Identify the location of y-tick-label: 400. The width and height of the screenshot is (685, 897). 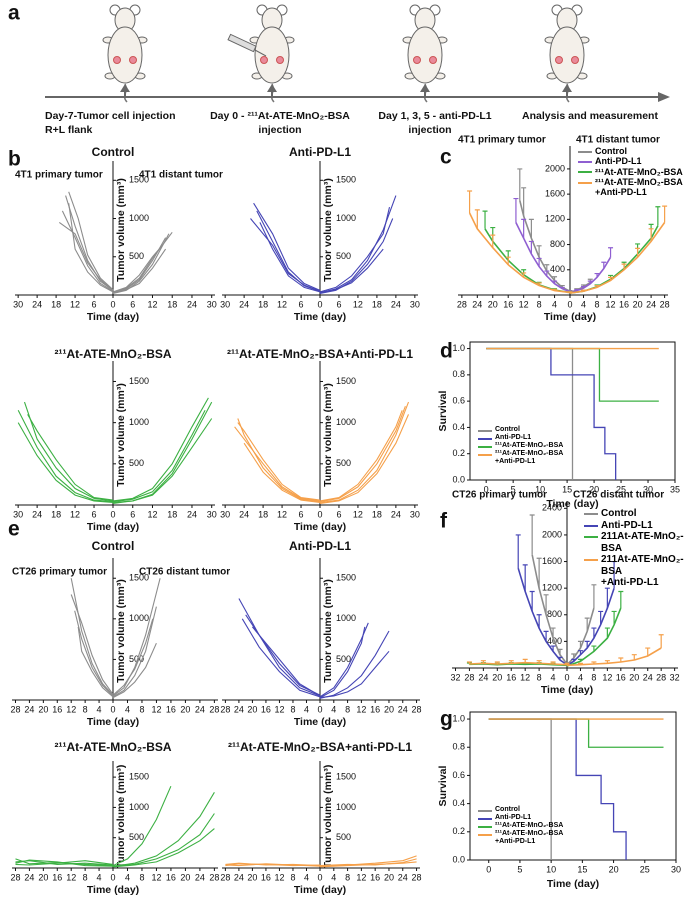
(557, 269).